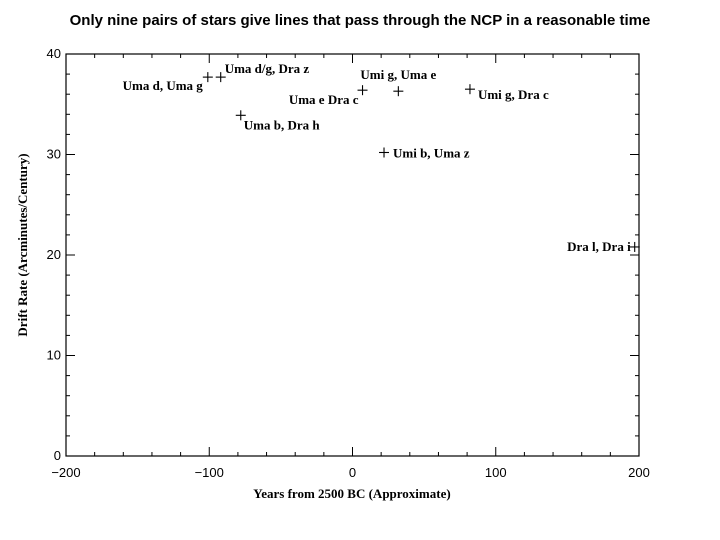 Image resolution: width=720 pixels, height=540 pixels. What do you see at coordinates (209, 472) in the screenshot?
I see `x-tick-label: −100` at bounding box center [209, 472].